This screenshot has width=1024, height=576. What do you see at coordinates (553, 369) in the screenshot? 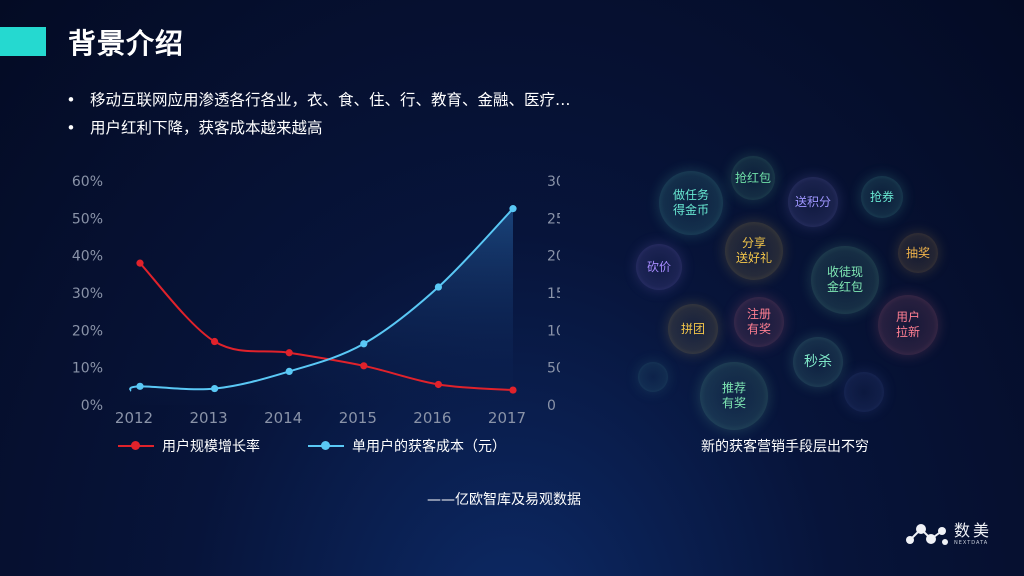
I see `y-right-tick-label: 50` at bounding box center [553, 369].